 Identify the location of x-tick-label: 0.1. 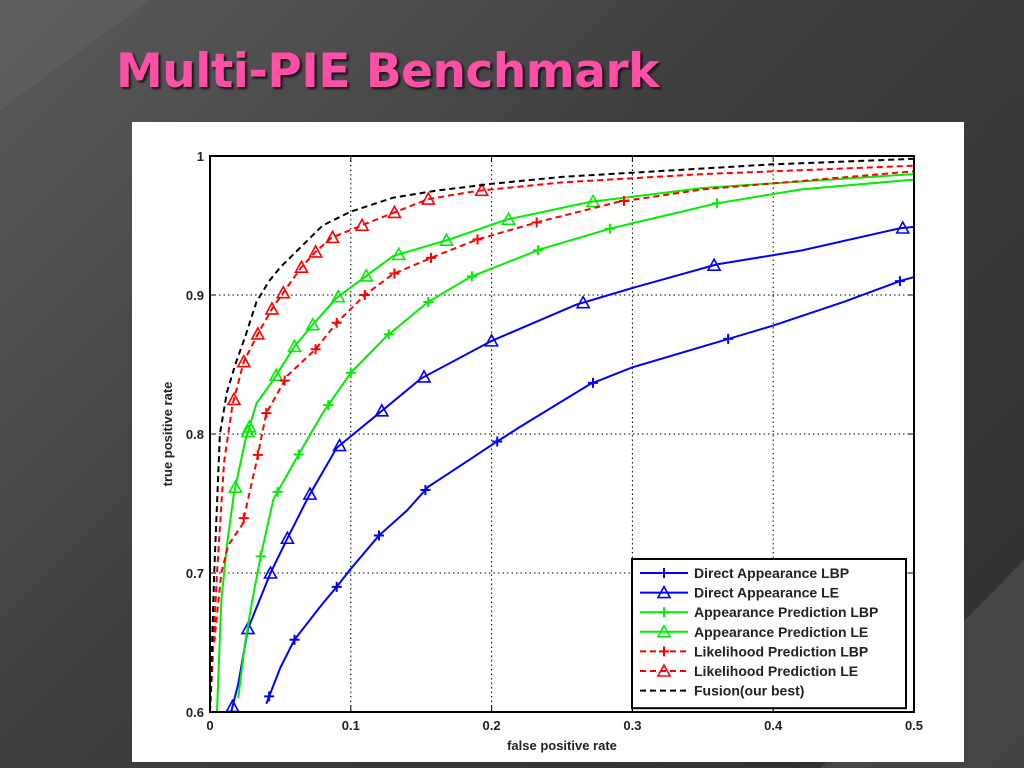
(351, 725).